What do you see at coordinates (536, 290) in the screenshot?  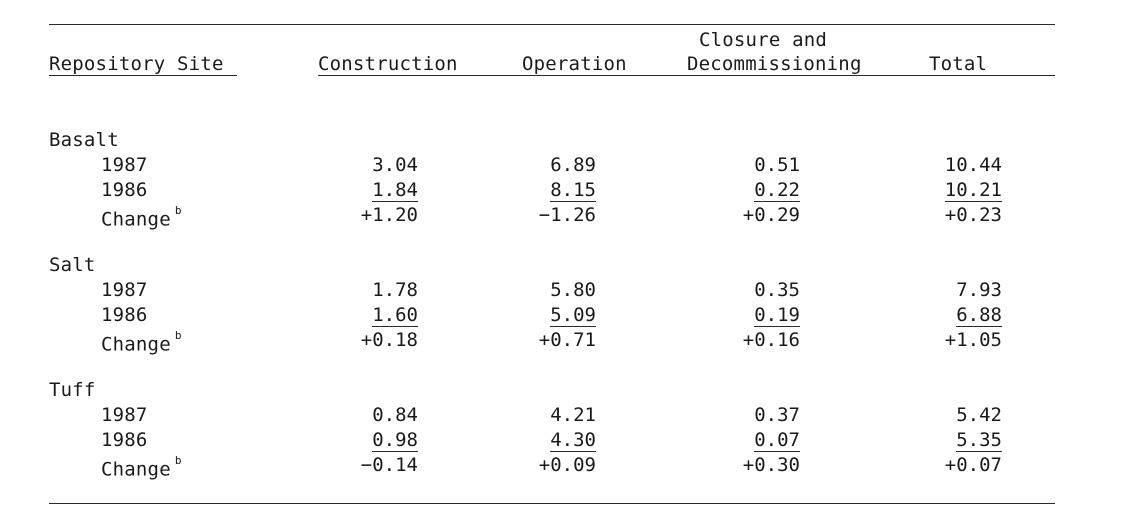 I see `table-cell: 5.80` at bounding box center [536, 290].